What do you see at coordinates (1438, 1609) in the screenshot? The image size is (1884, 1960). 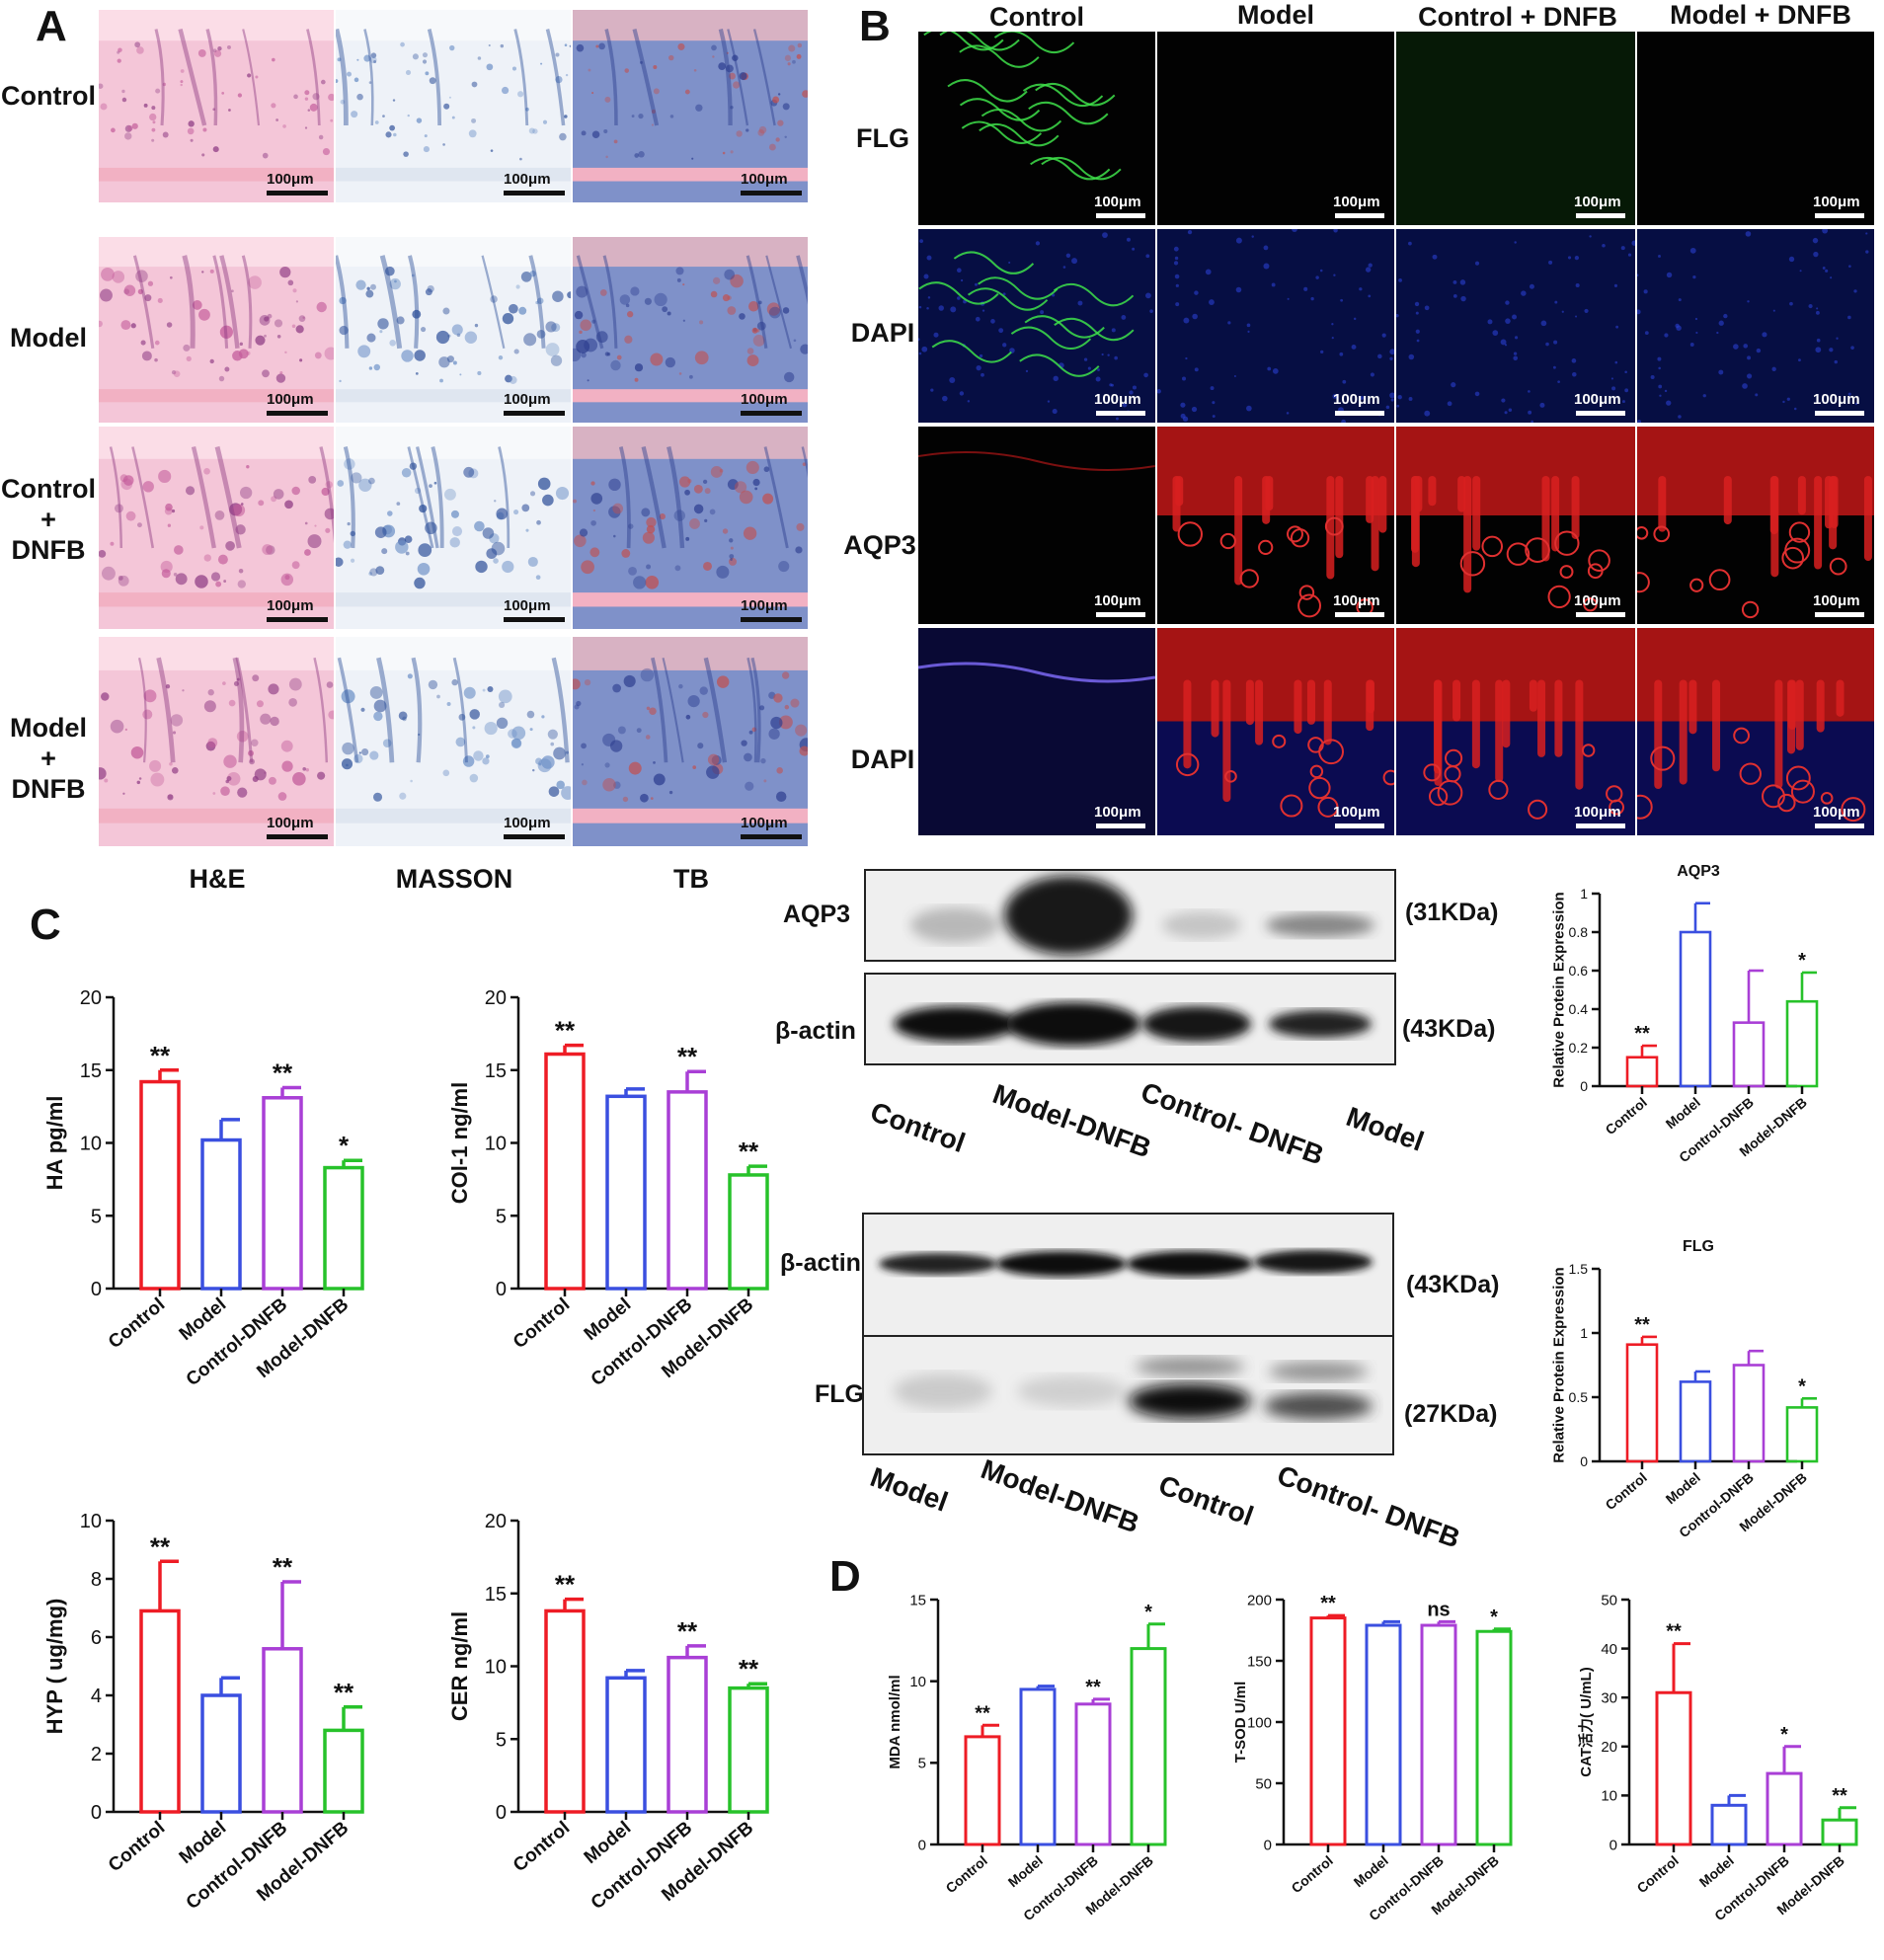 I see `significance-label: ns` at bounding box center [1438, 1609].